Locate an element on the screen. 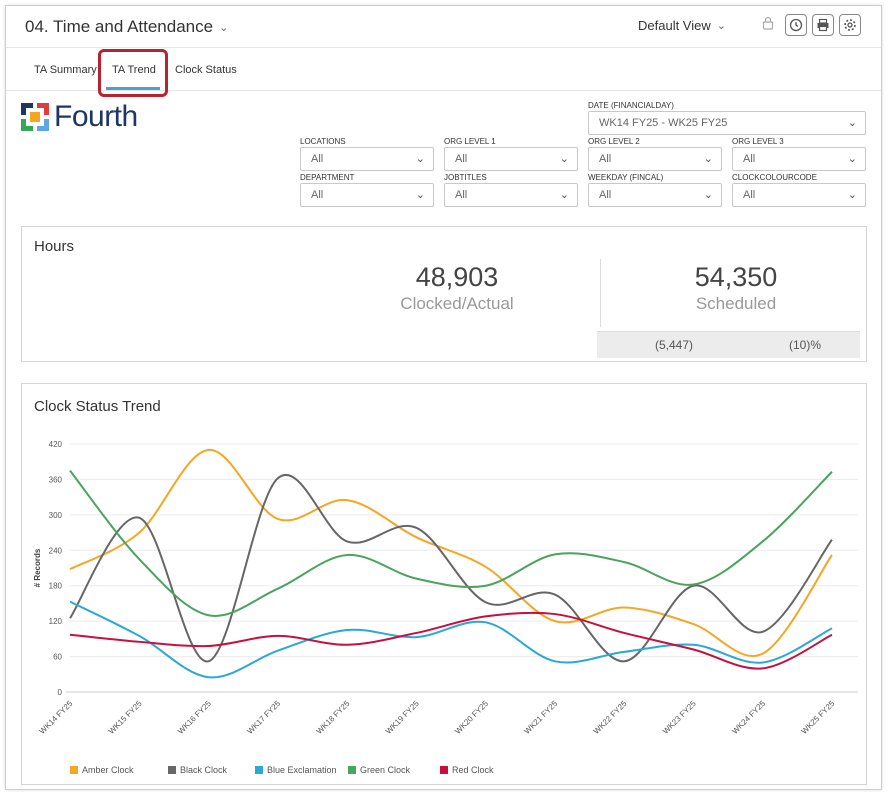 This screenshot has width=889, height=795. series-line-red-clock is located at coordinates (451, 640).